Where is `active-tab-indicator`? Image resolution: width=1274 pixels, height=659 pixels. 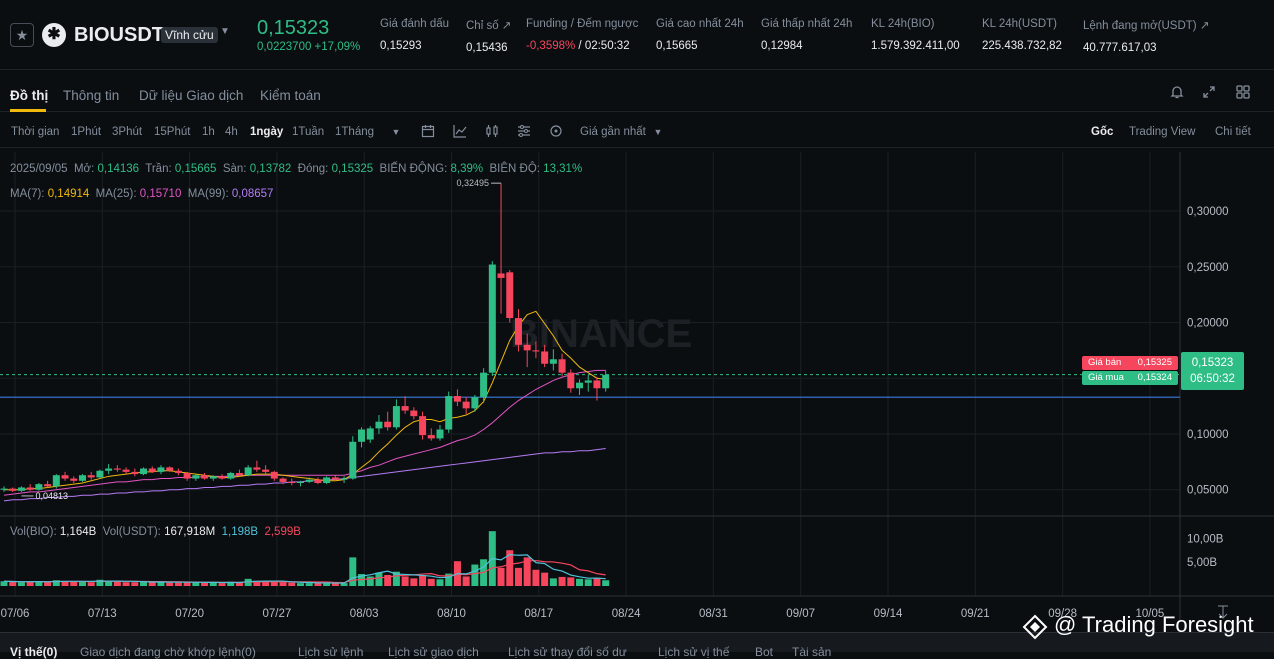
active-tab-indicator is located at coordinates (28, 110).